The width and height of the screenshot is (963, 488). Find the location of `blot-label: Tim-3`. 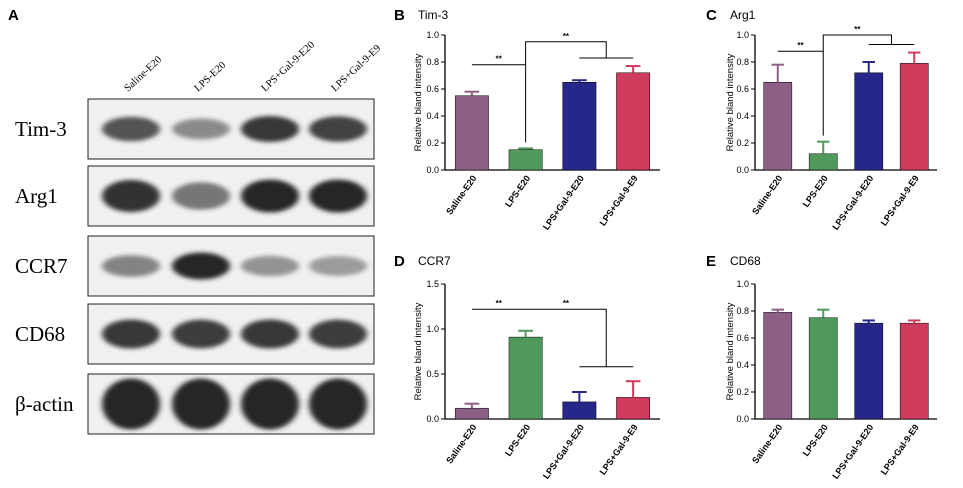

blot-label: Tim-3 is located at coordinates (41, 129).